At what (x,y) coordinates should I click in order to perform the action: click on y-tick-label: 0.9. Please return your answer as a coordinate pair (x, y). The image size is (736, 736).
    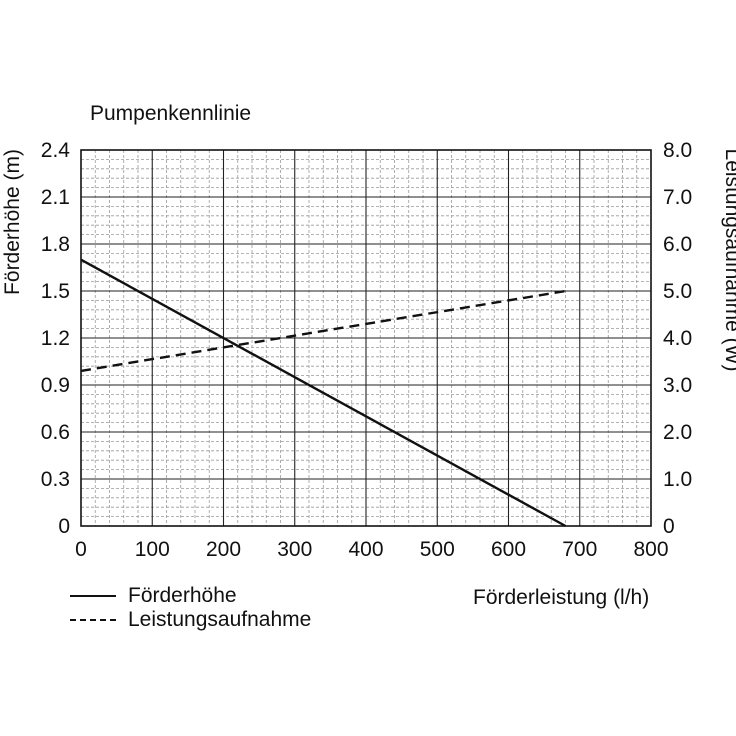
    Looking at the image, I should click on (55, 385).